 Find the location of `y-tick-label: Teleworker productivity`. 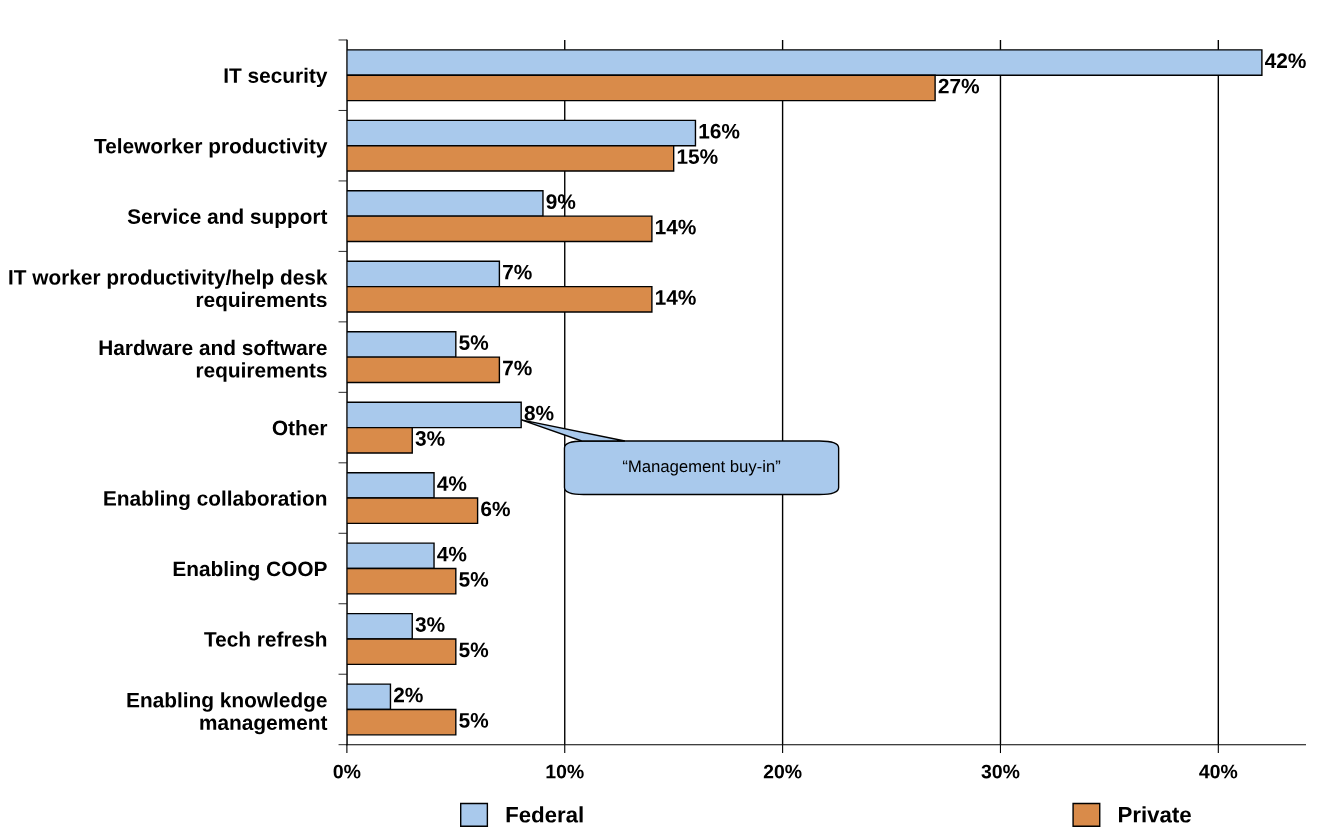

y-tick-label: Teleworker productivity is located at coordinates (211, 148).